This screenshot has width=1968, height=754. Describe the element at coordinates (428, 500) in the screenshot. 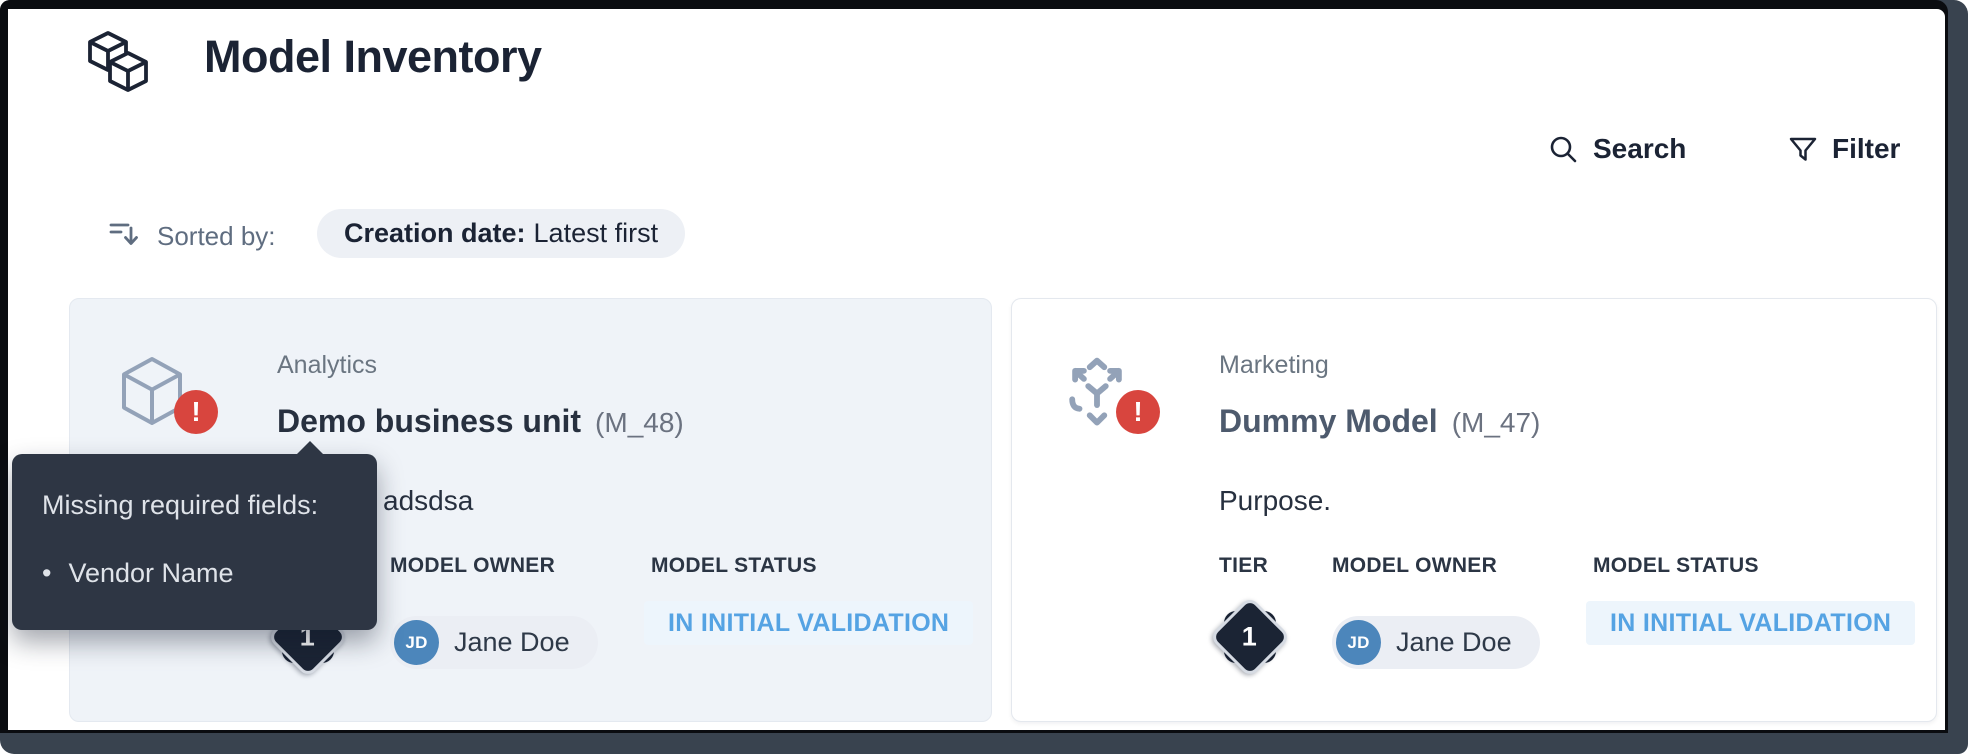

I see `model-description: adsdsa` at that location.